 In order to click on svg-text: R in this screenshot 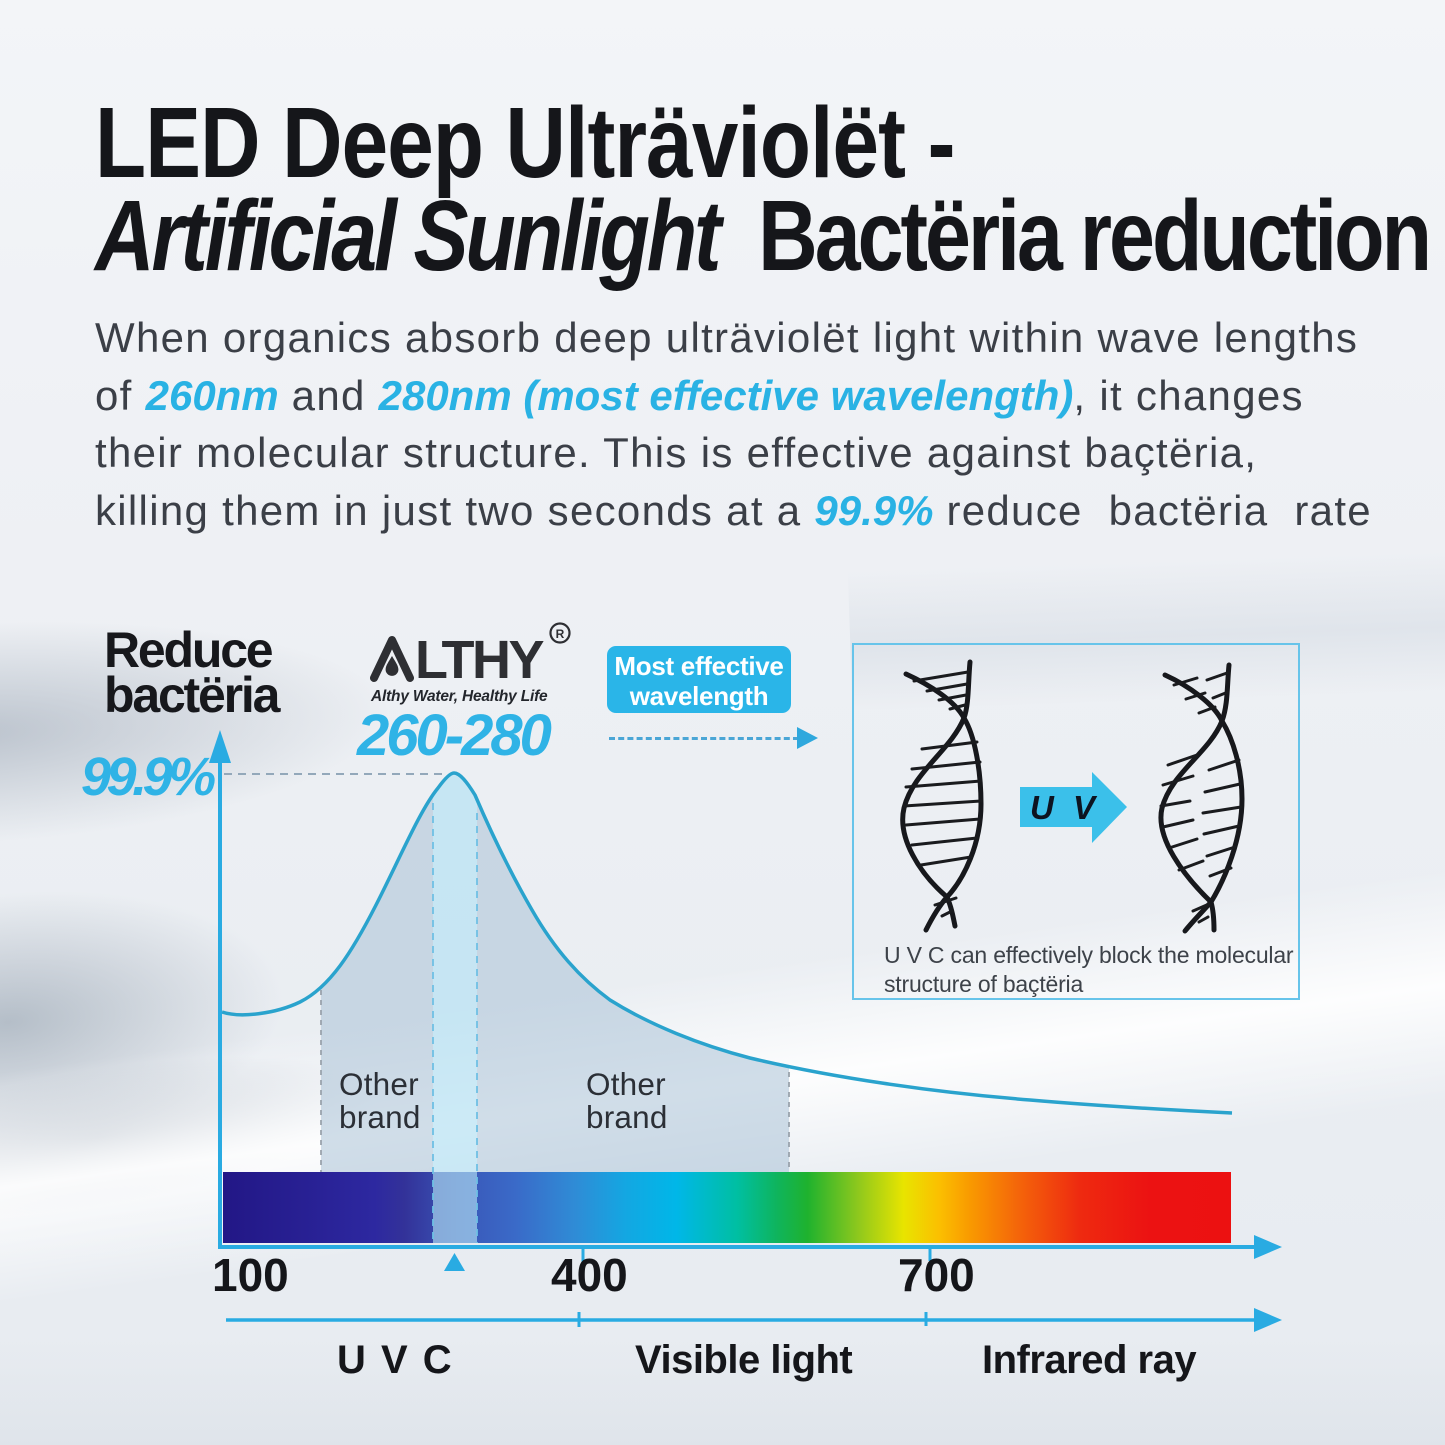, I will do `click(560, 634)`.